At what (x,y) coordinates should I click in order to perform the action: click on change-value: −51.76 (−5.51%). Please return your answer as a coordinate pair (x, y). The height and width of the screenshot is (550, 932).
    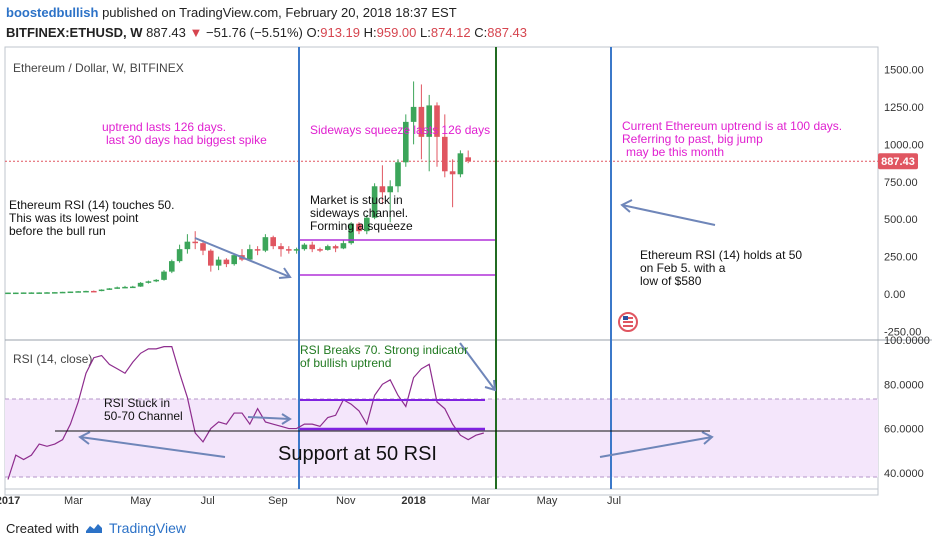
    Looking at the image, I should click on (254, 32).